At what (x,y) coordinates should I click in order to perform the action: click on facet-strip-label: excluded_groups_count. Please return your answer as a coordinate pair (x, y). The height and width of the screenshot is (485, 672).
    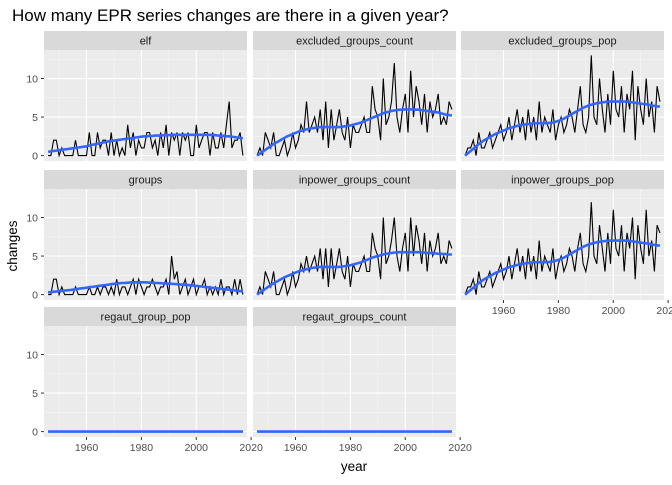
    Looking at the image, I should click on (354, 42).